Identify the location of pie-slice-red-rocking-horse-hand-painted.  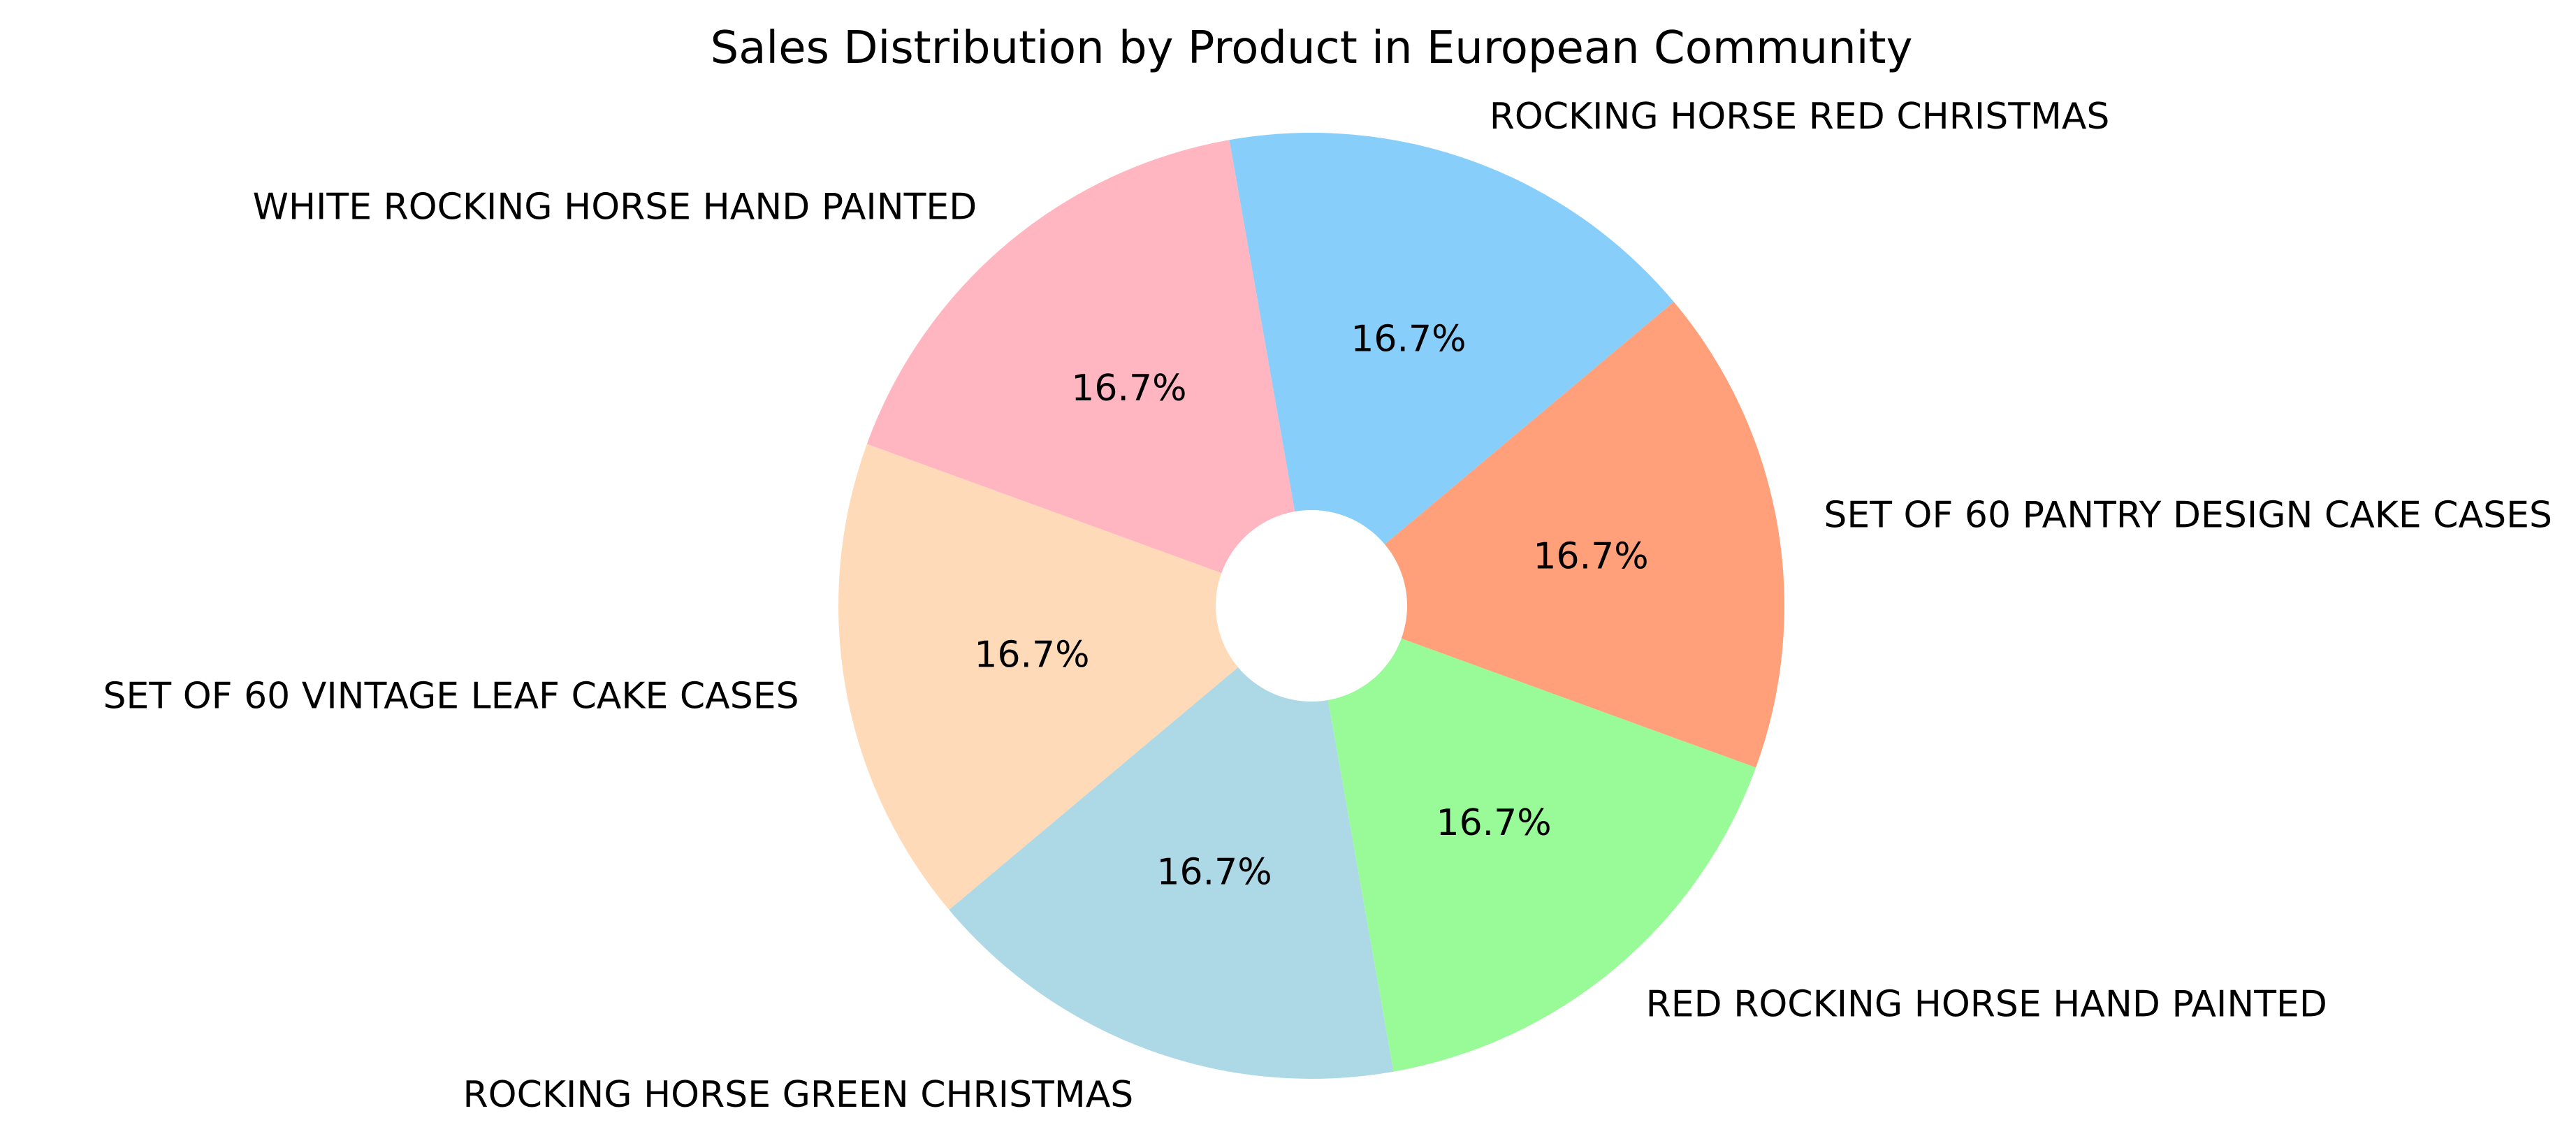
(1533, 839).